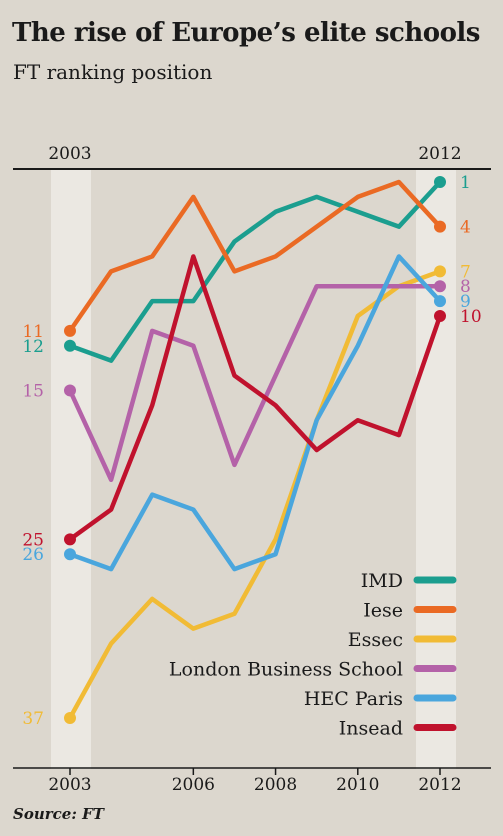 This screenshot has width=503, height=836. I want to click on legend-label: HEC Paris, so click(353, 699).